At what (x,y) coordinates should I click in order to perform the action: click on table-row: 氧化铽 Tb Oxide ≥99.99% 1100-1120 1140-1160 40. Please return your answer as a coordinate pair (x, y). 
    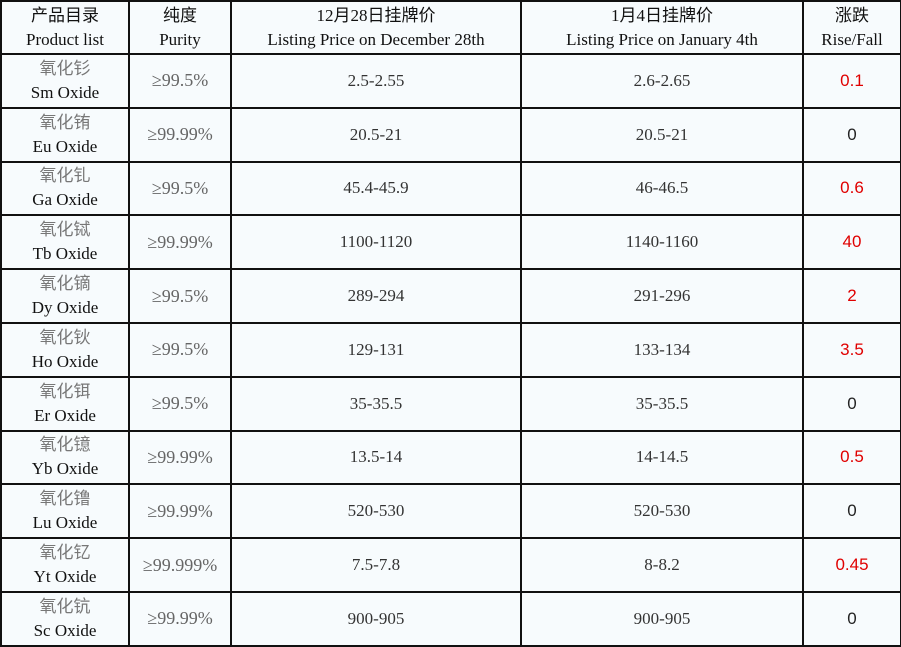
    Looking at the image, I should click on (450, 242).